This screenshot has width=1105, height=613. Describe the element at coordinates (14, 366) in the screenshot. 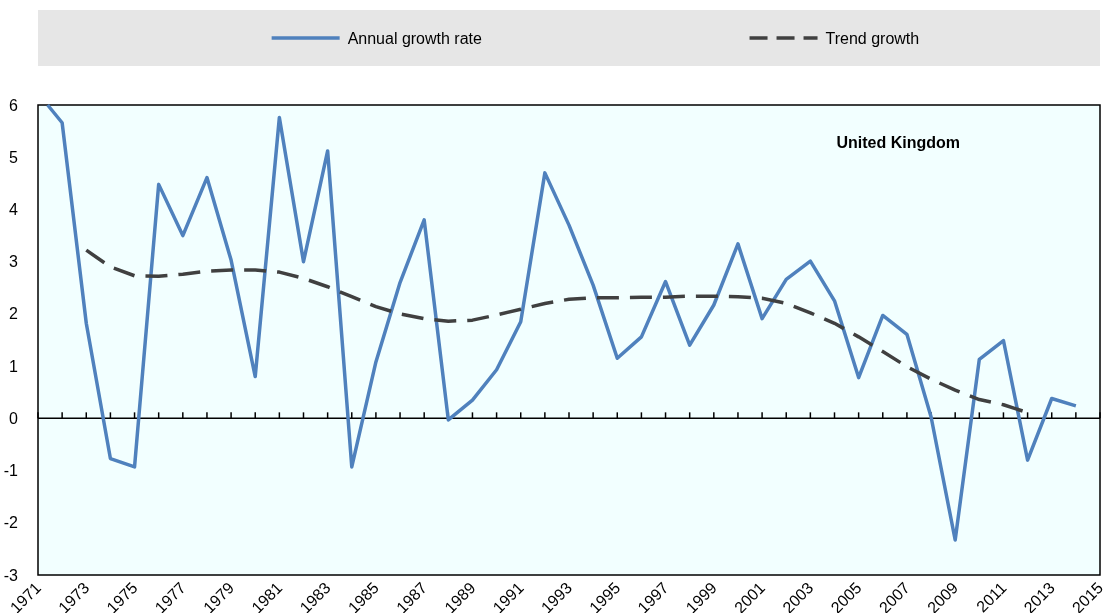

I see `y-tick-label: 1` at that location.